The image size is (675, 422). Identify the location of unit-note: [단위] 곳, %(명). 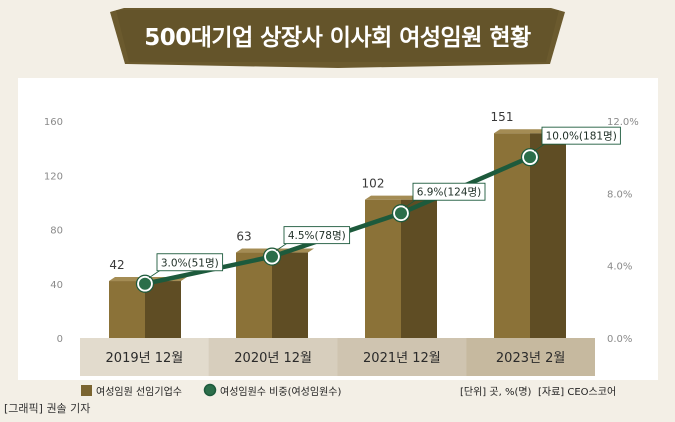
(496, 391).